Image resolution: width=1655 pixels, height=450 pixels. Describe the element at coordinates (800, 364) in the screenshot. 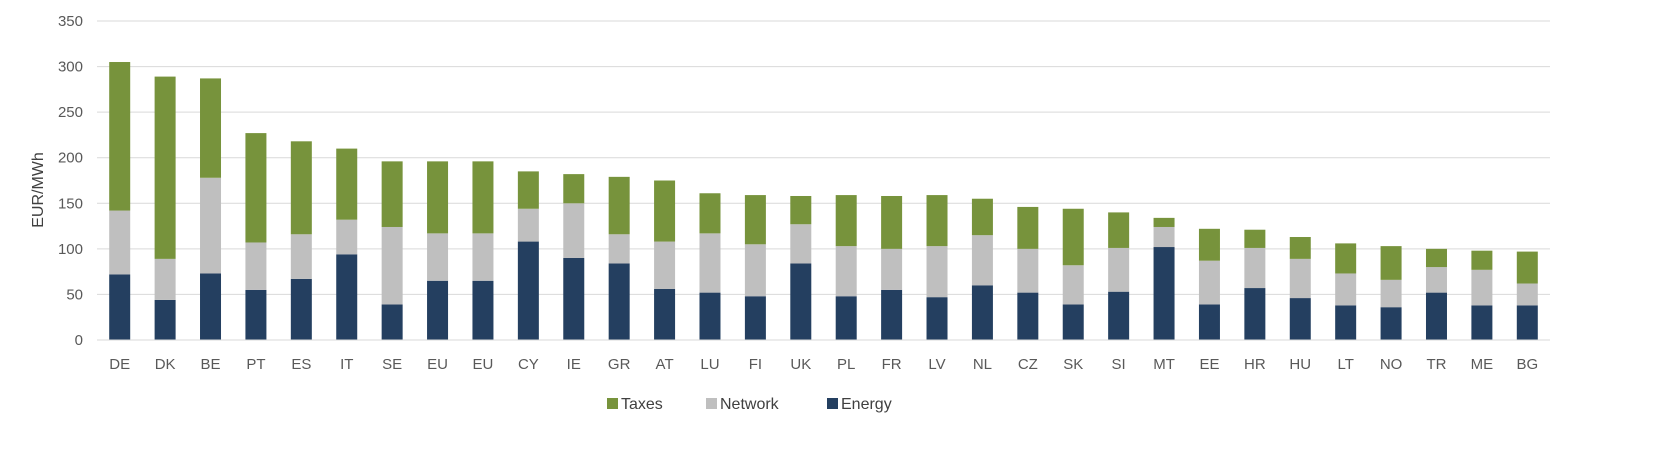

I see `x-tick-label: UK` at that location.